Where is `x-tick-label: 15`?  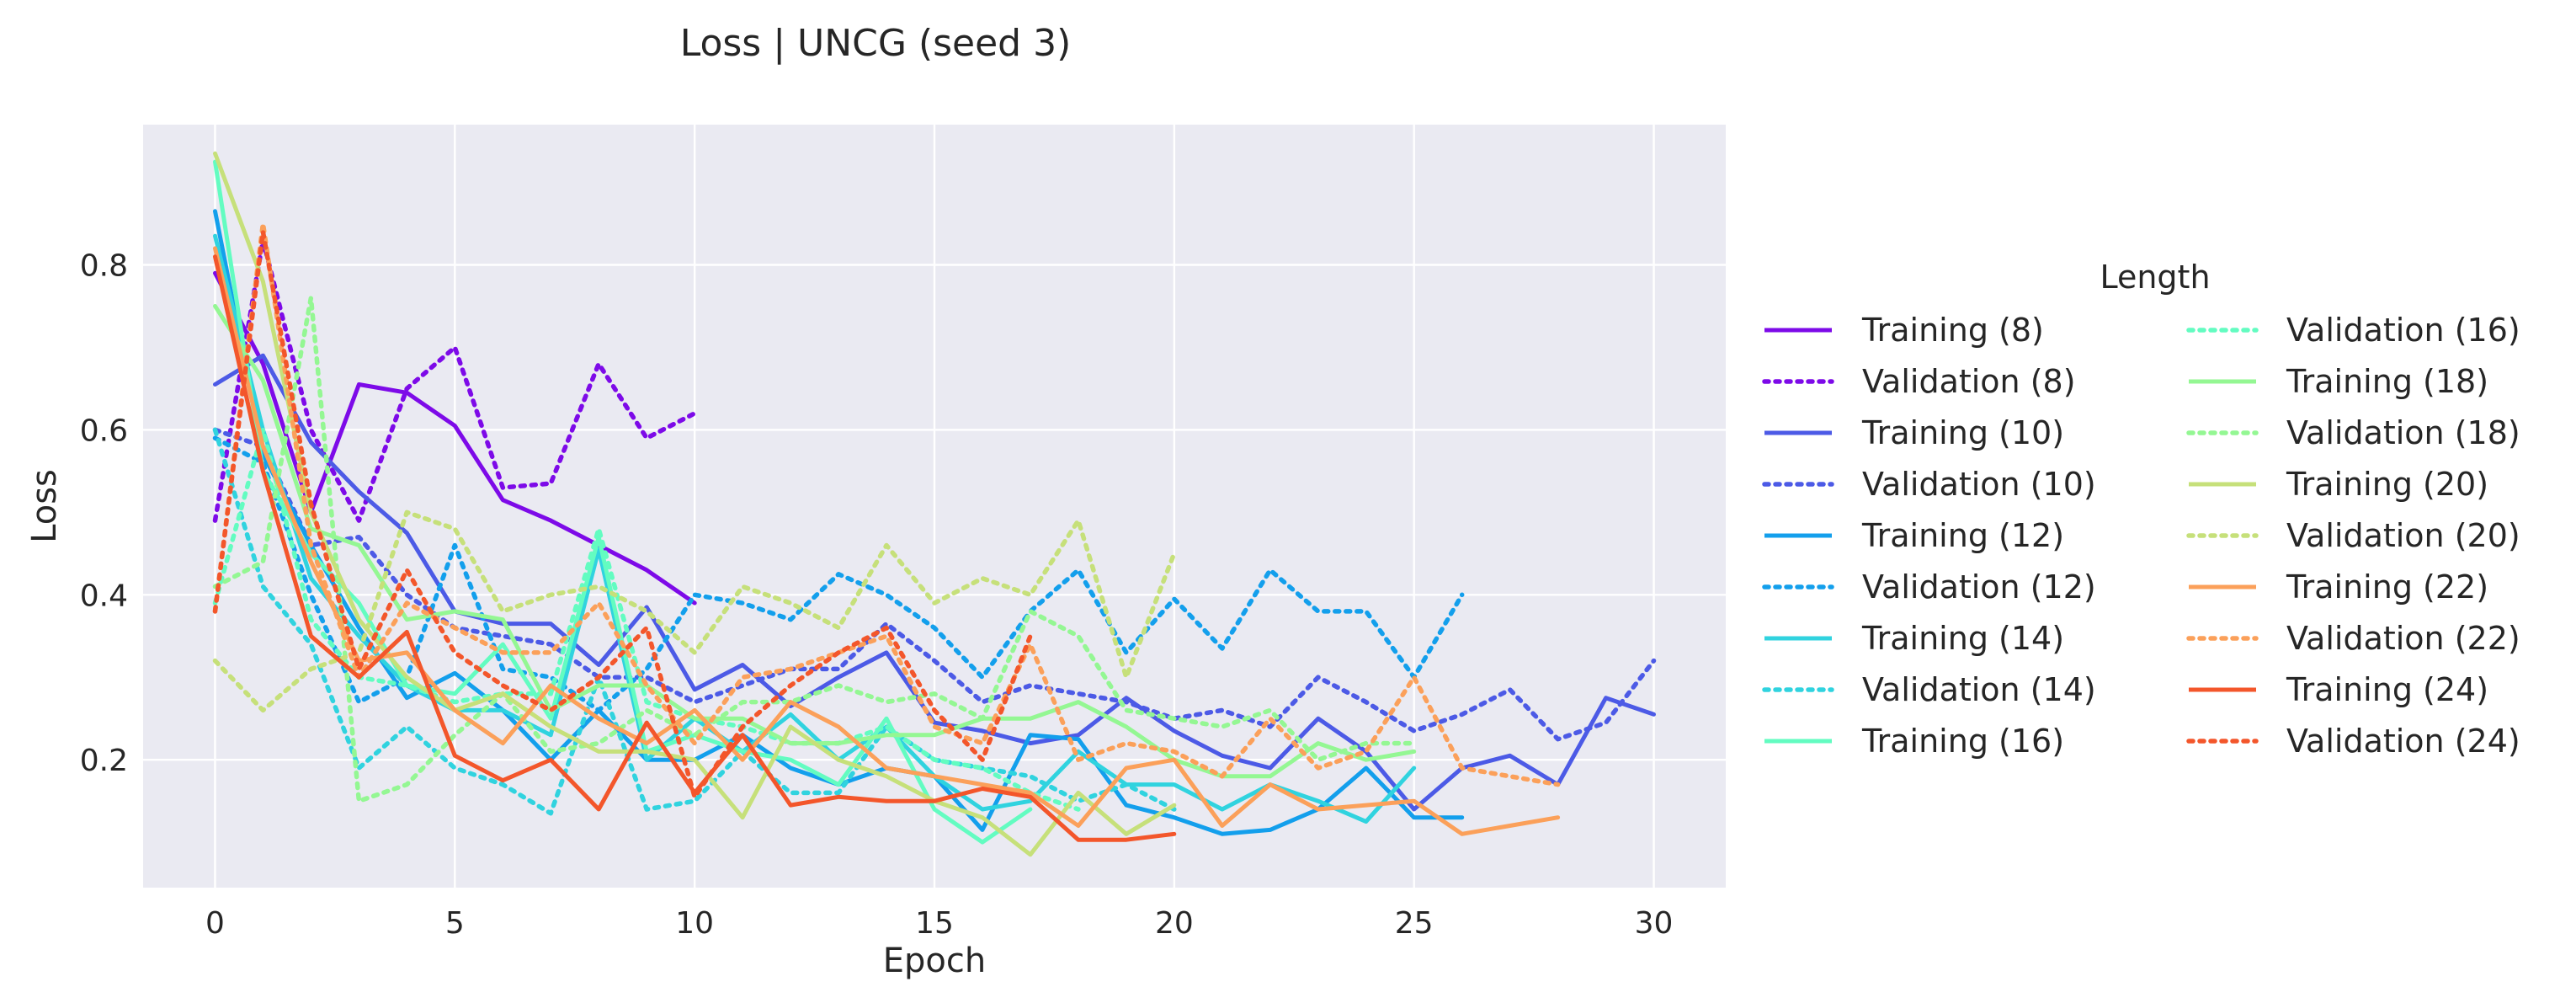
x-tick-label: 15 is located at coordinates (935, 923).